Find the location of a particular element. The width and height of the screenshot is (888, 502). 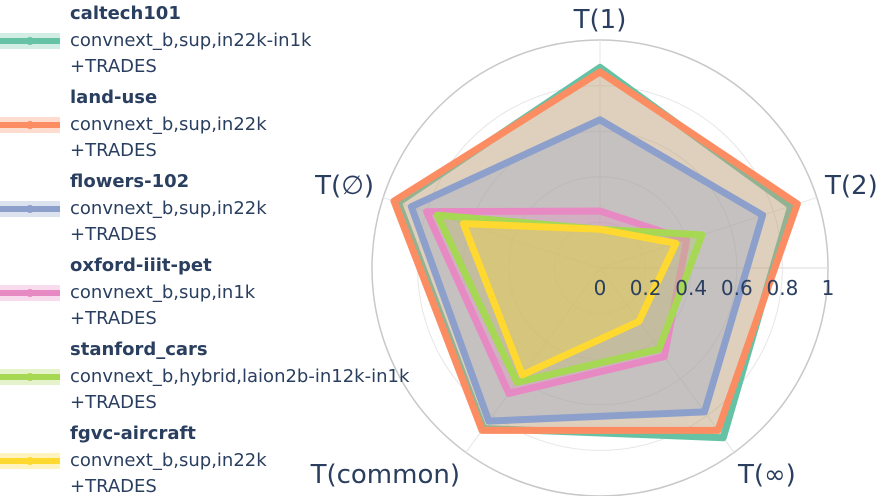

legend-item: land-use convnext_b,sup,in22k +TRADES is located at coordinates (235, 125).